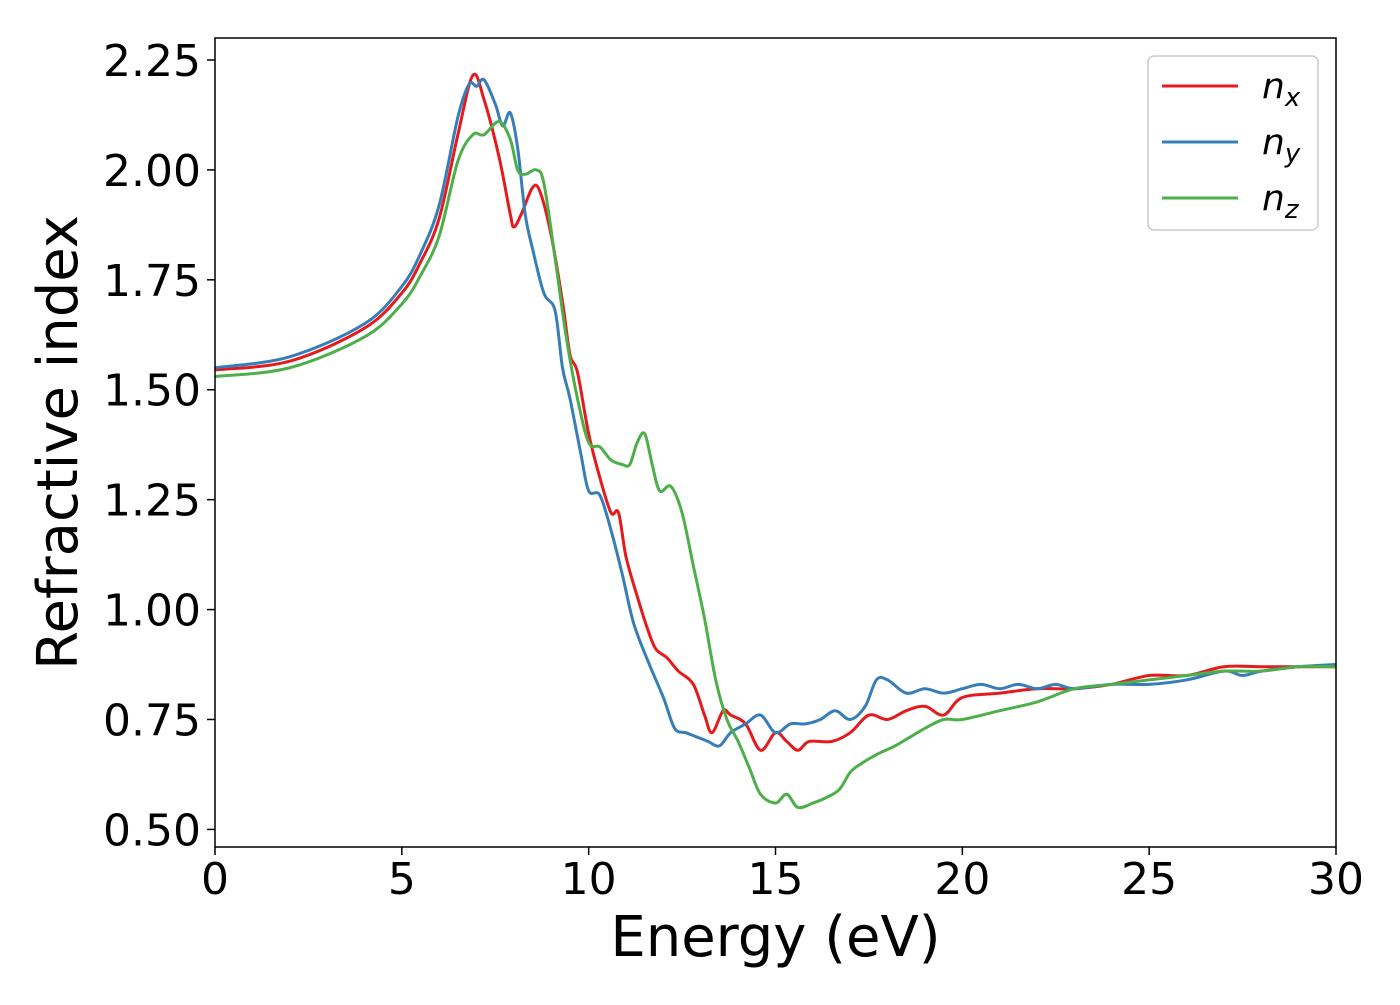 This screenshot has width=1400, height=1005. Describe the element at coordinates (152, 720) in the screenshot. I see `y-tick-label: 0.75` at that location.